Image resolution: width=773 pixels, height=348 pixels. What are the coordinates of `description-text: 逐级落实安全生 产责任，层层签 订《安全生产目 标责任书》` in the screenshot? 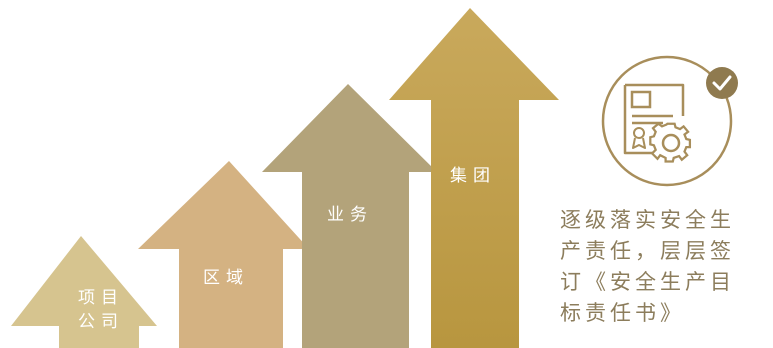 It's located at (666, 267).